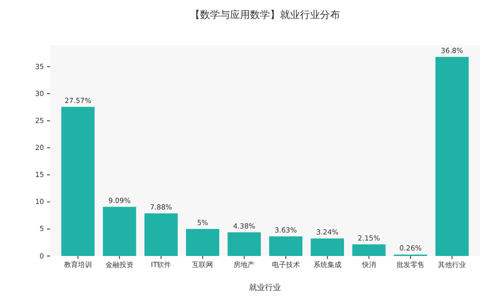 This screenshot has width=500, height=296. Describe the element at coordinates (265, 287) in the screenshot. I see `x-axis-title: 就业行业` at that location.